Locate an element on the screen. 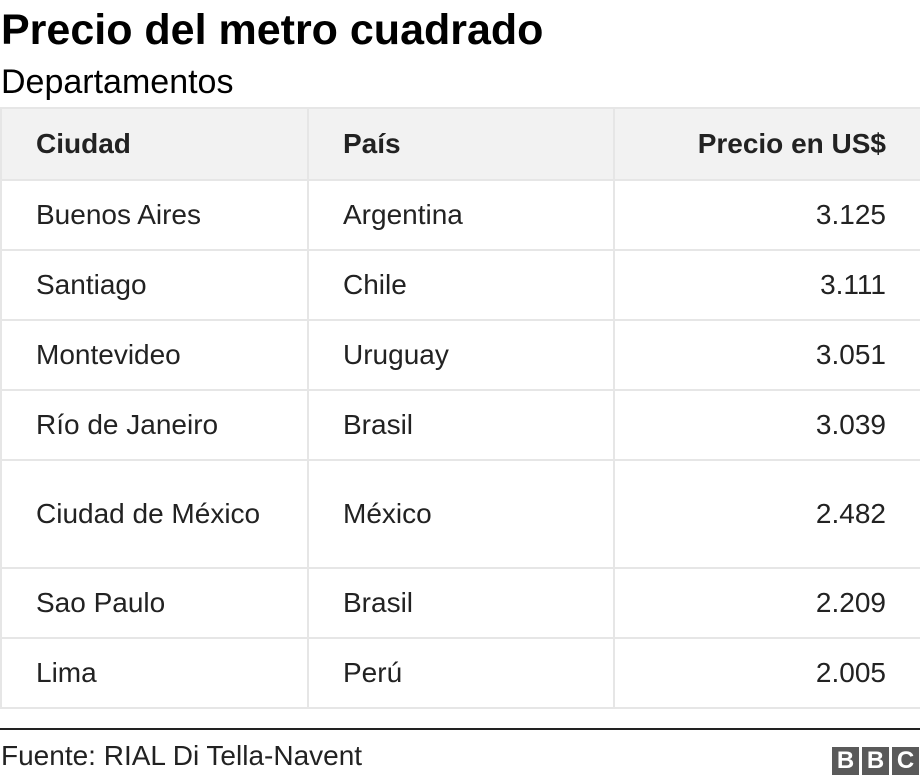  column-header-pais: País is located at coordinates (461, 144).